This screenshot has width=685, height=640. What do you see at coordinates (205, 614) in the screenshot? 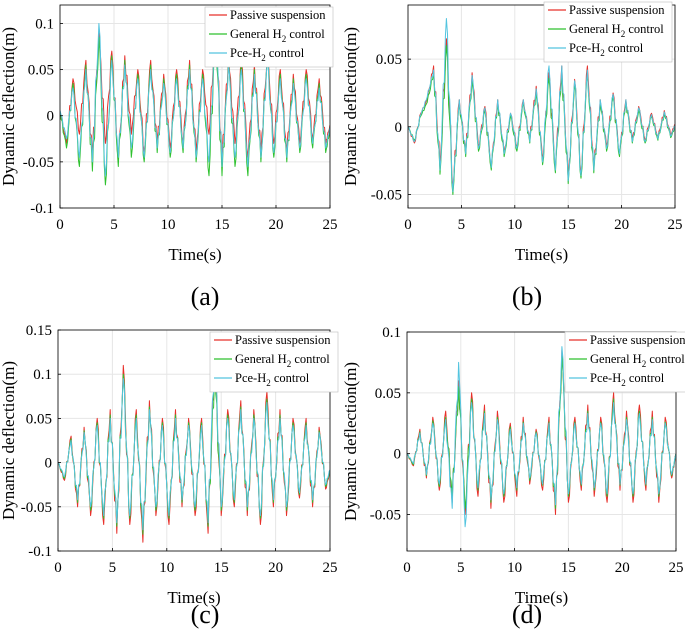
I see `panel-label: (c)` at bounding box center [205, 614].